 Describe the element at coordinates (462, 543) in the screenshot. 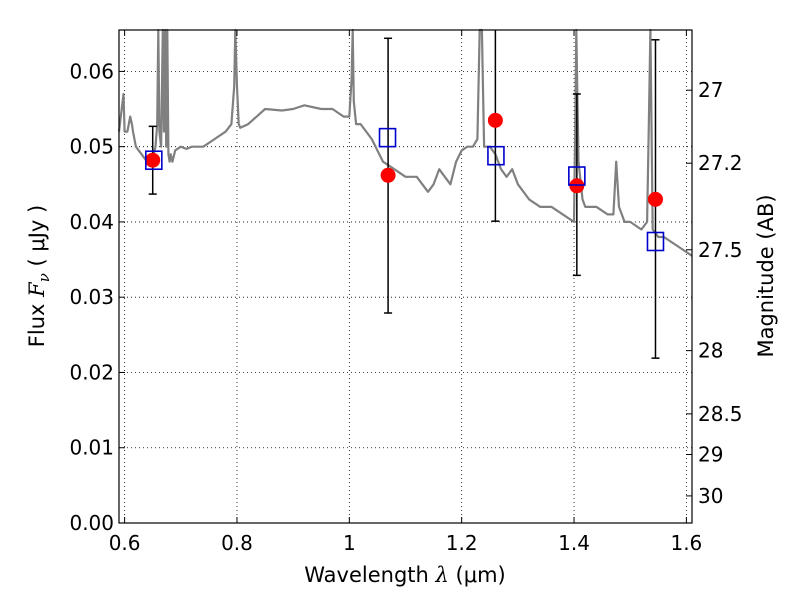

I see `x-tick-label: 1.2` at that location.